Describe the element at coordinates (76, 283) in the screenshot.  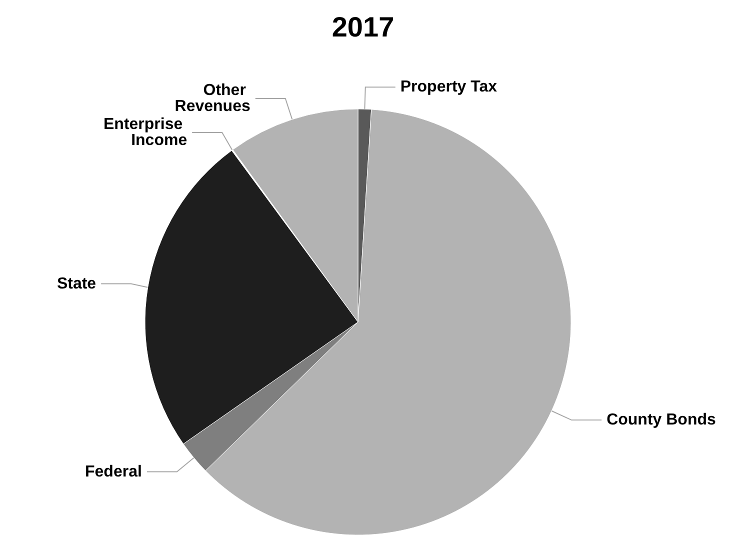
I see `slice-label: State` at that location.